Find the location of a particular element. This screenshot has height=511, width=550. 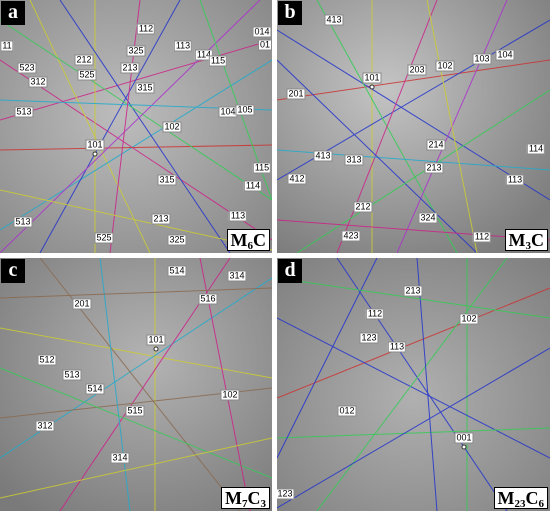

zone-axis-label: 512 is located at coordinates (47, 360).